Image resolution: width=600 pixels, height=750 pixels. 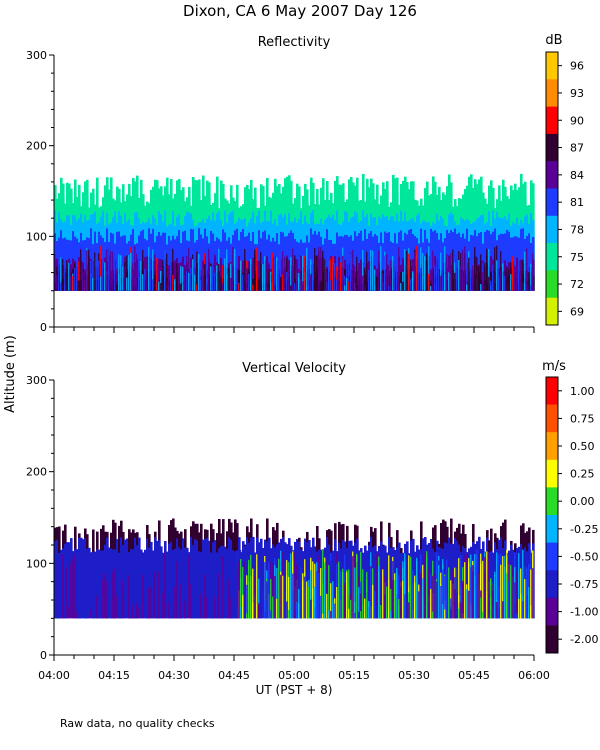 I want to click on colorbar-label: 0.50, so click(x=582, y=446).